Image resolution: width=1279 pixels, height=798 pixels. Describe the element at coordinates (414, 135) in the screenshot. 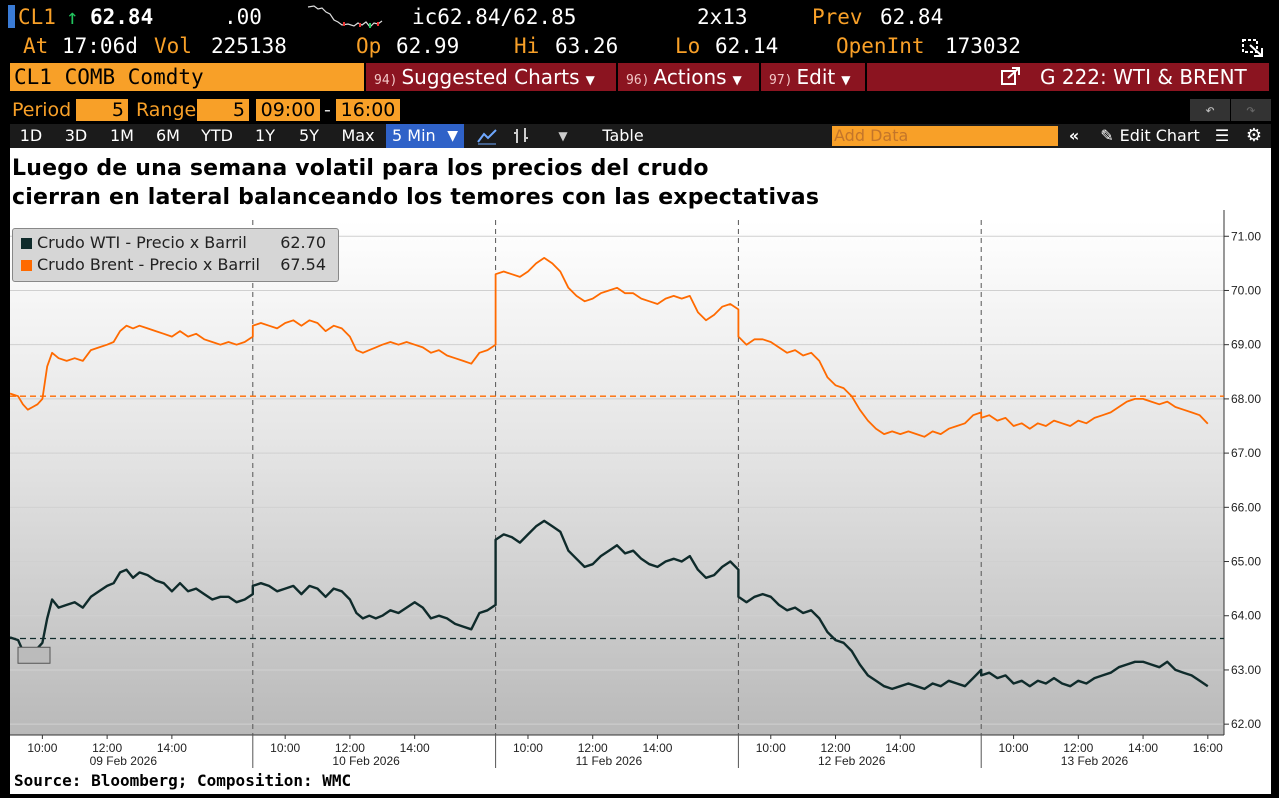

I see `interval-label: 5 Min` at that location.